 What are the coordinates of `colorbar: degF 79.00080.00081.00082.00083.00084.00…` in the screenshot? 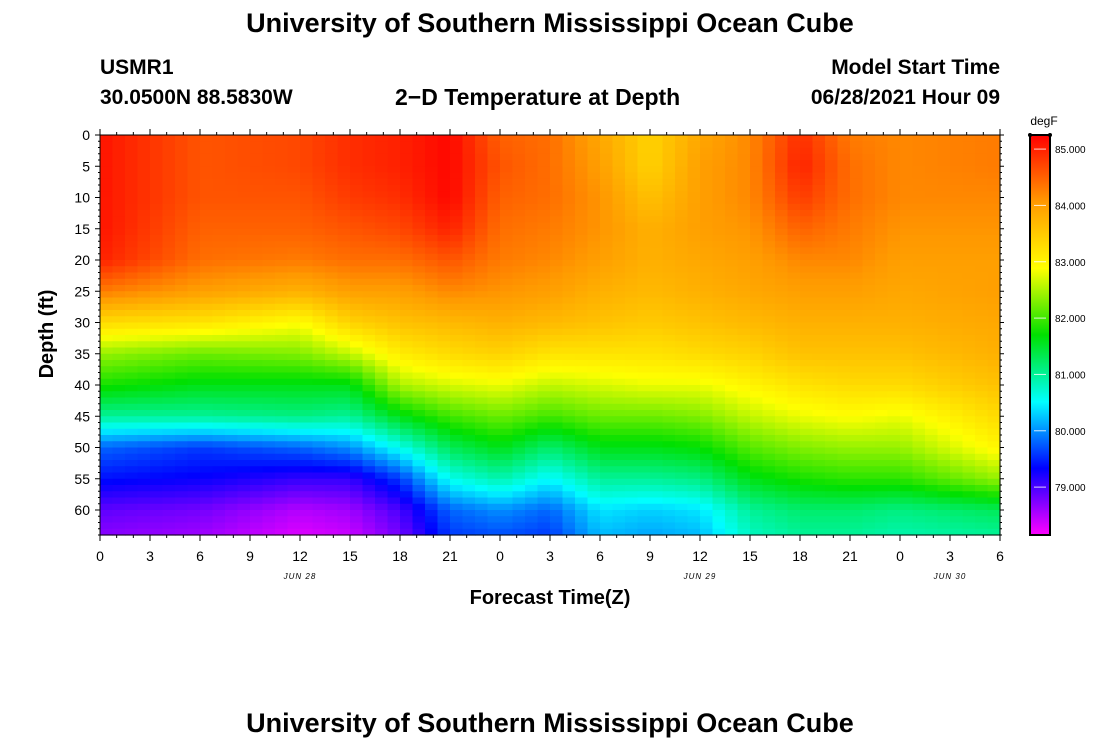 It's located at (1057, 325).